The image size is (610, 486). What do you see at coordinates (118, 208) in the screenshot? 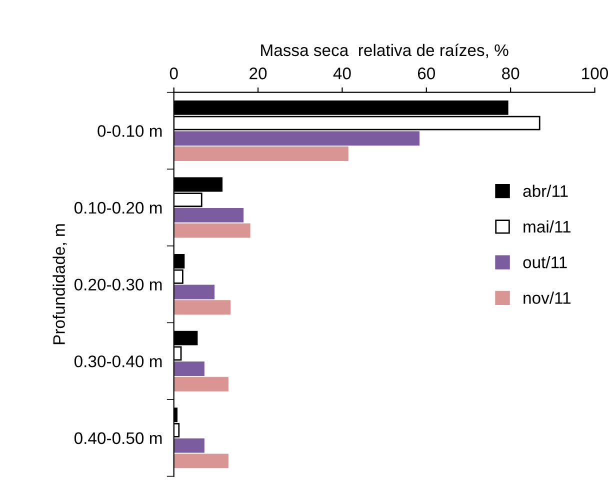
I see `y-tick-label: 0.10-0.20 m` at bounding box center [118, 208].